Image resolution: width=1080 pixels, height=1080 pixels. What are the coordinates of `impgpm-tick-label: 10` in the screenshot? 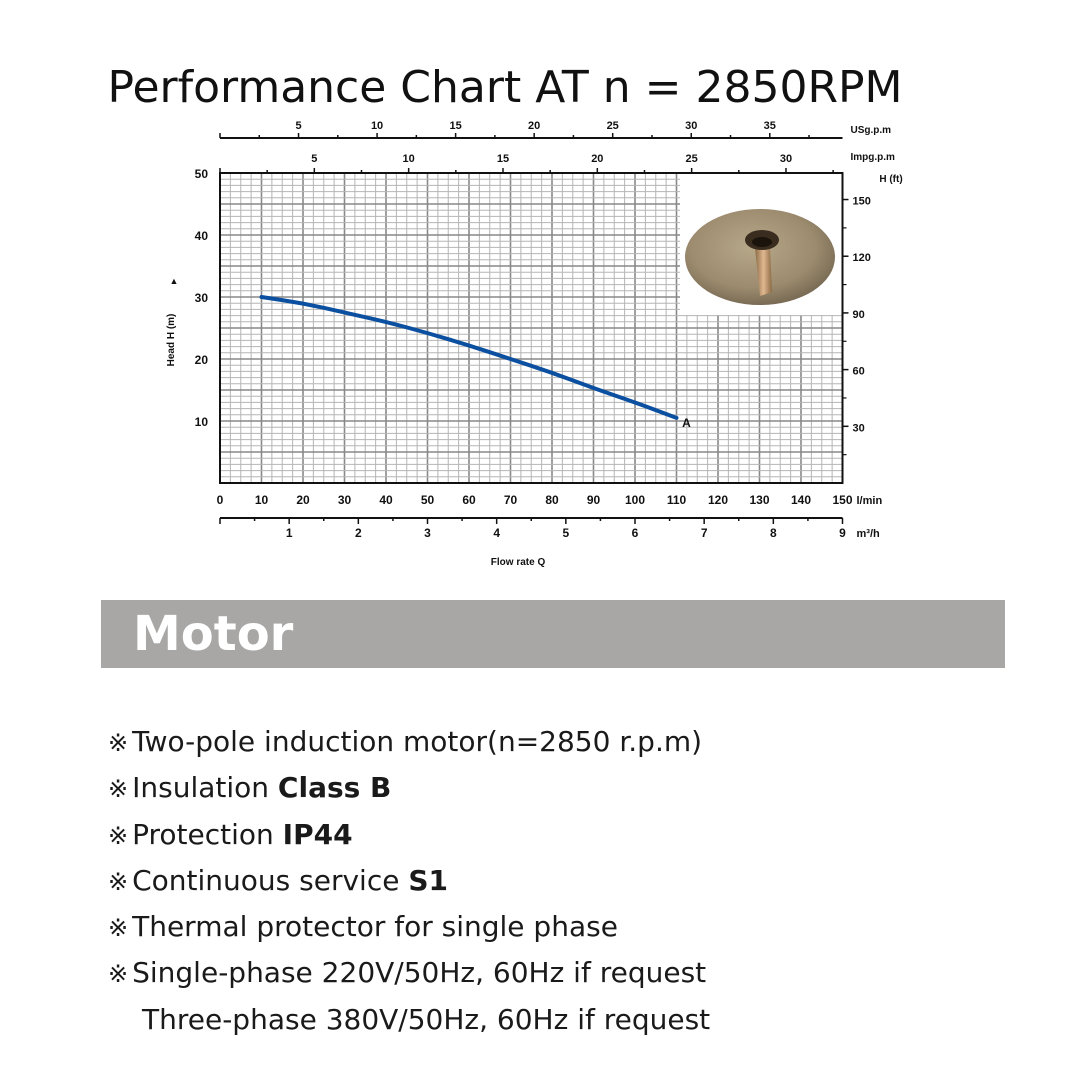 It's located at (409, 159).